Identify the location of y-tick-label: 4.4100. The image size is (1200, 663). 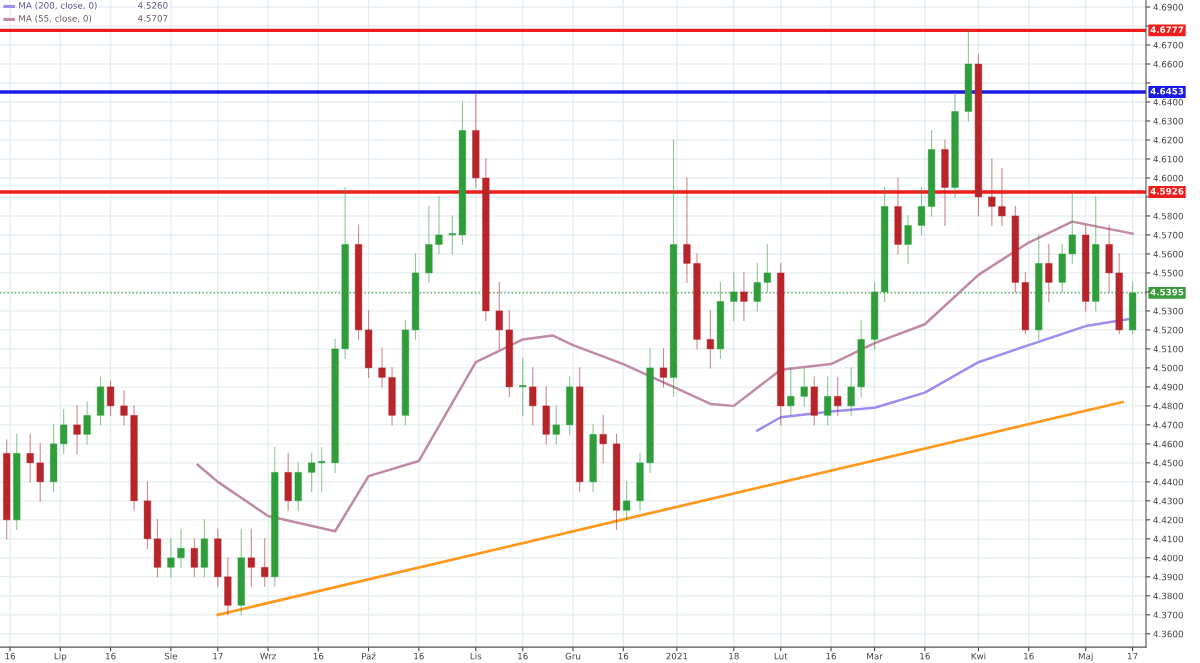
(1168, 539).